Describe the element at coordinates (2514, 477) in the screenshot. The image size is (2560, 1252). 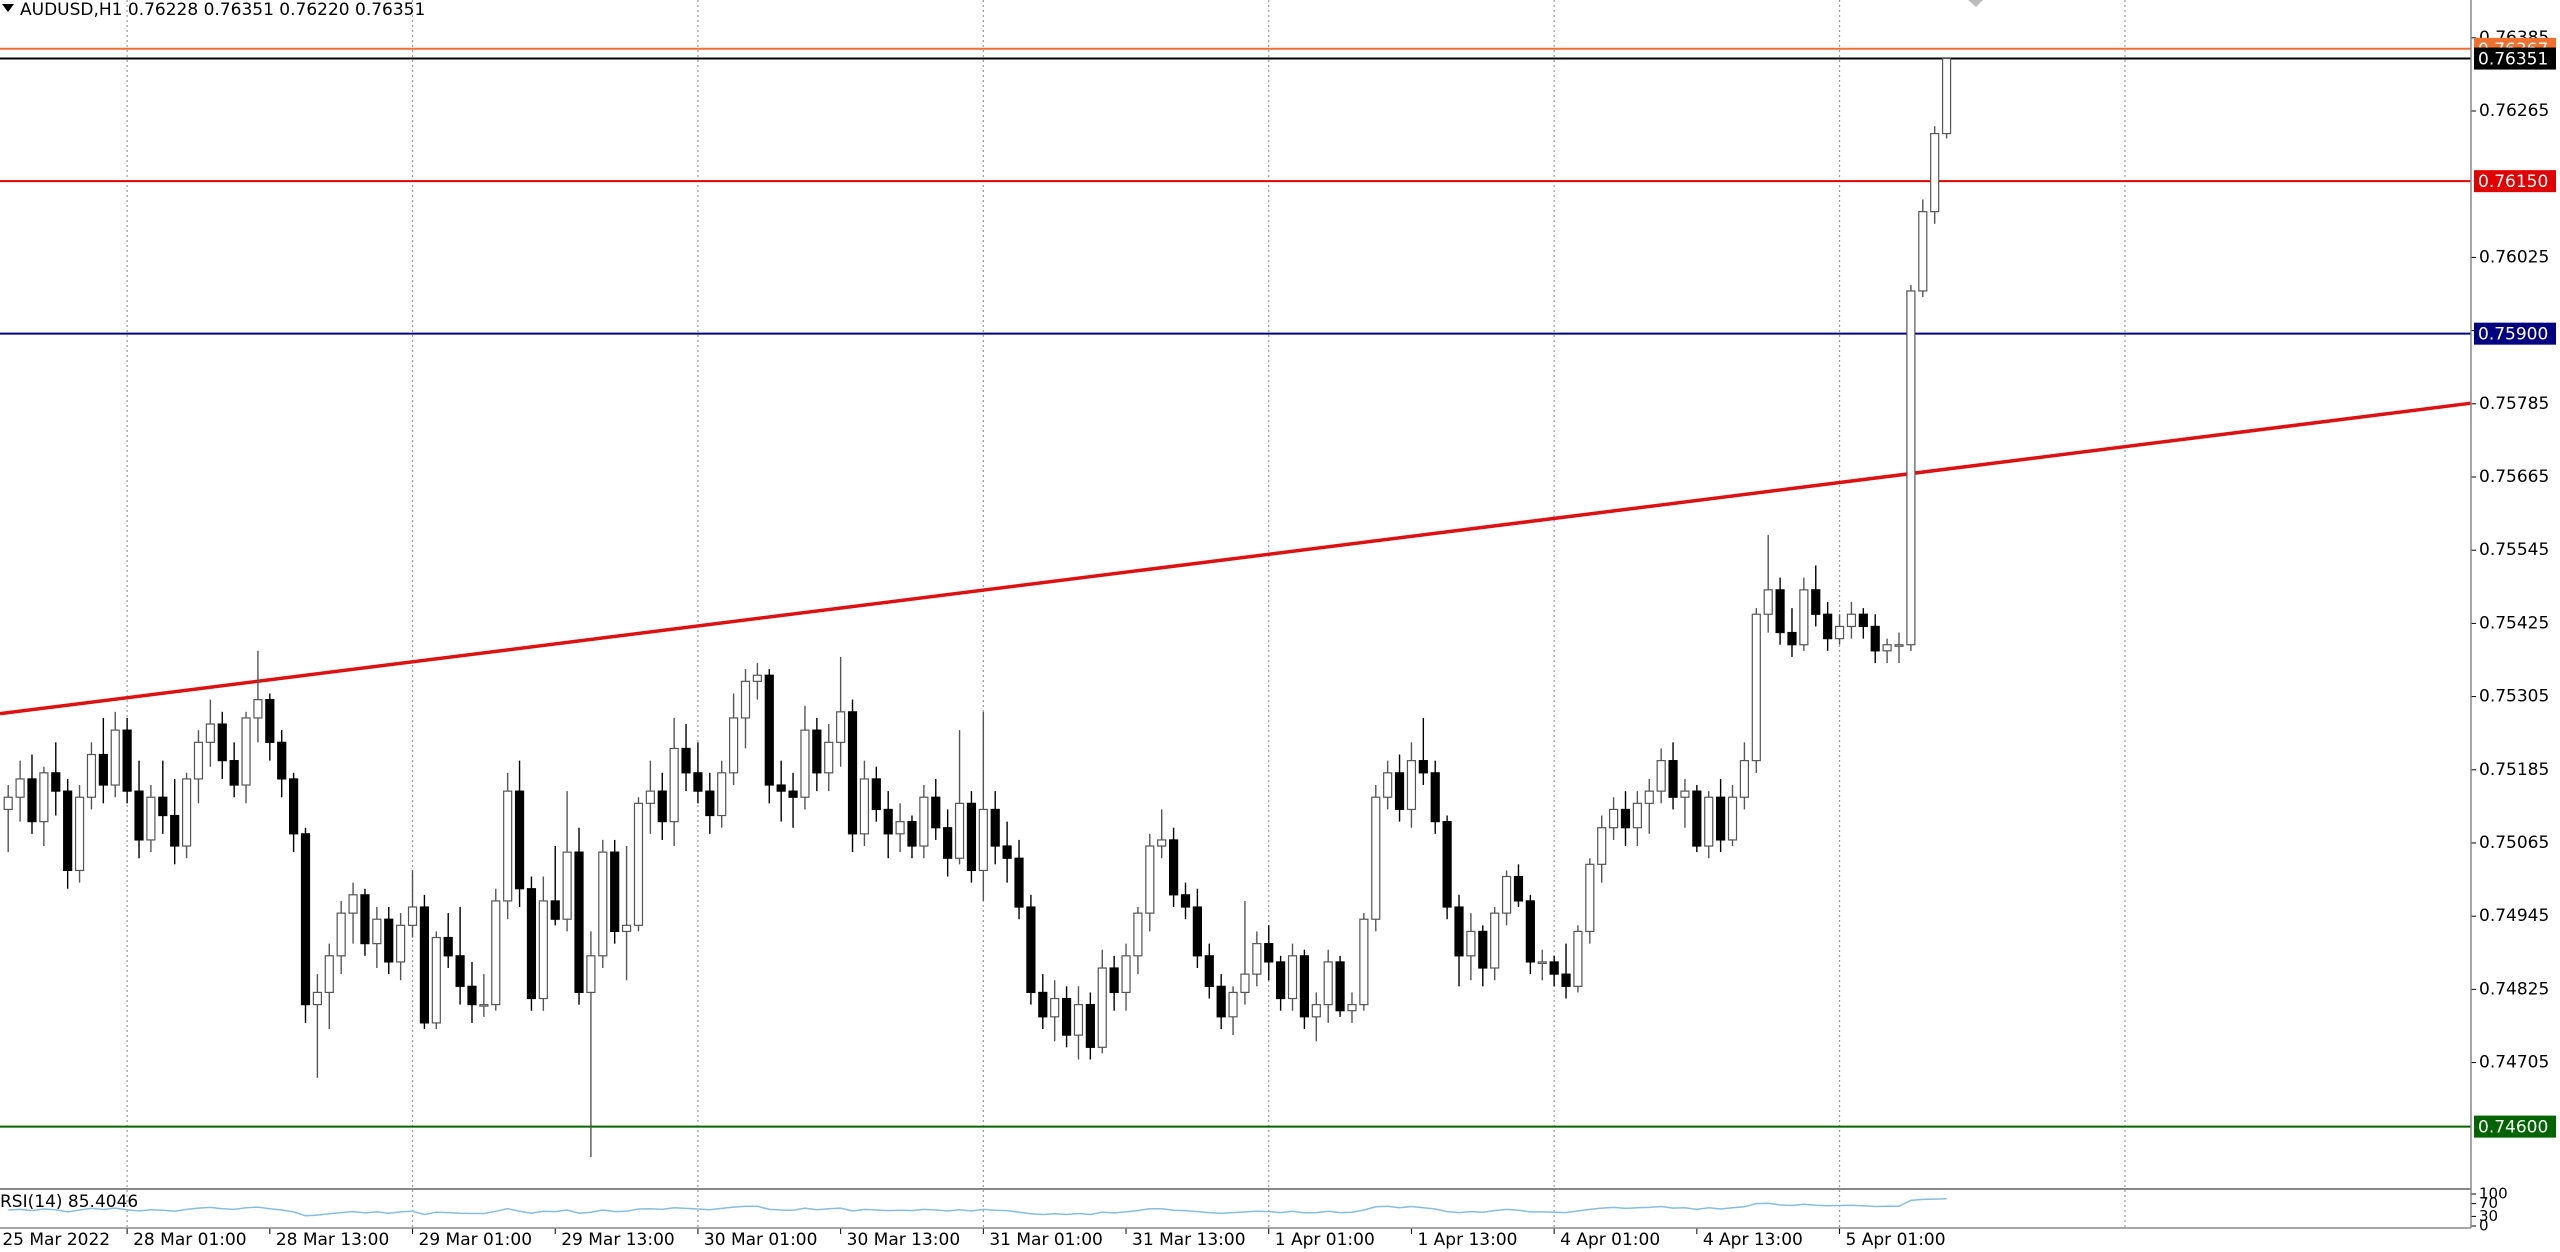
I see `y-tick-label: 0.75665` at that location.